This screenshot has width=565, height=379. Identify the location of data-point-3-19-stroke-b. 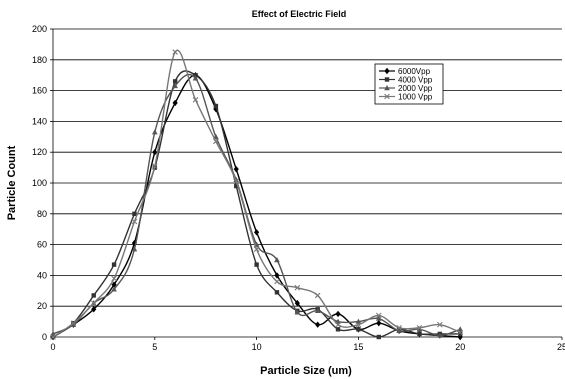
(440, 324).